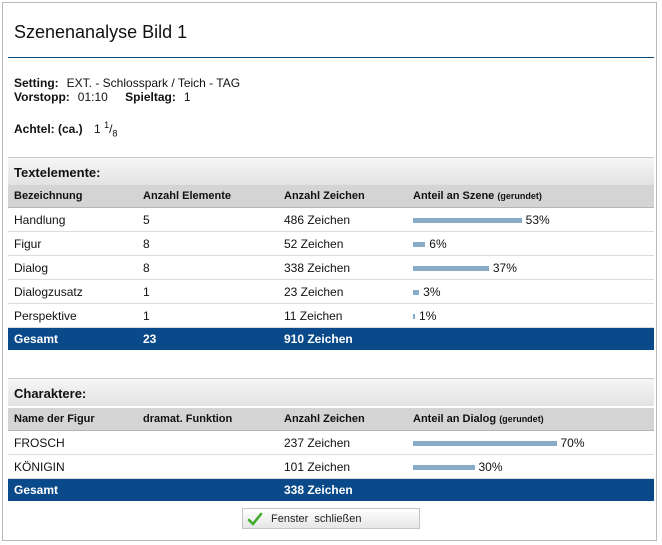 Image resolution: width=662 pixels, height=545 pixels. I want to click on share-cell: 37%, so click(530, 267).